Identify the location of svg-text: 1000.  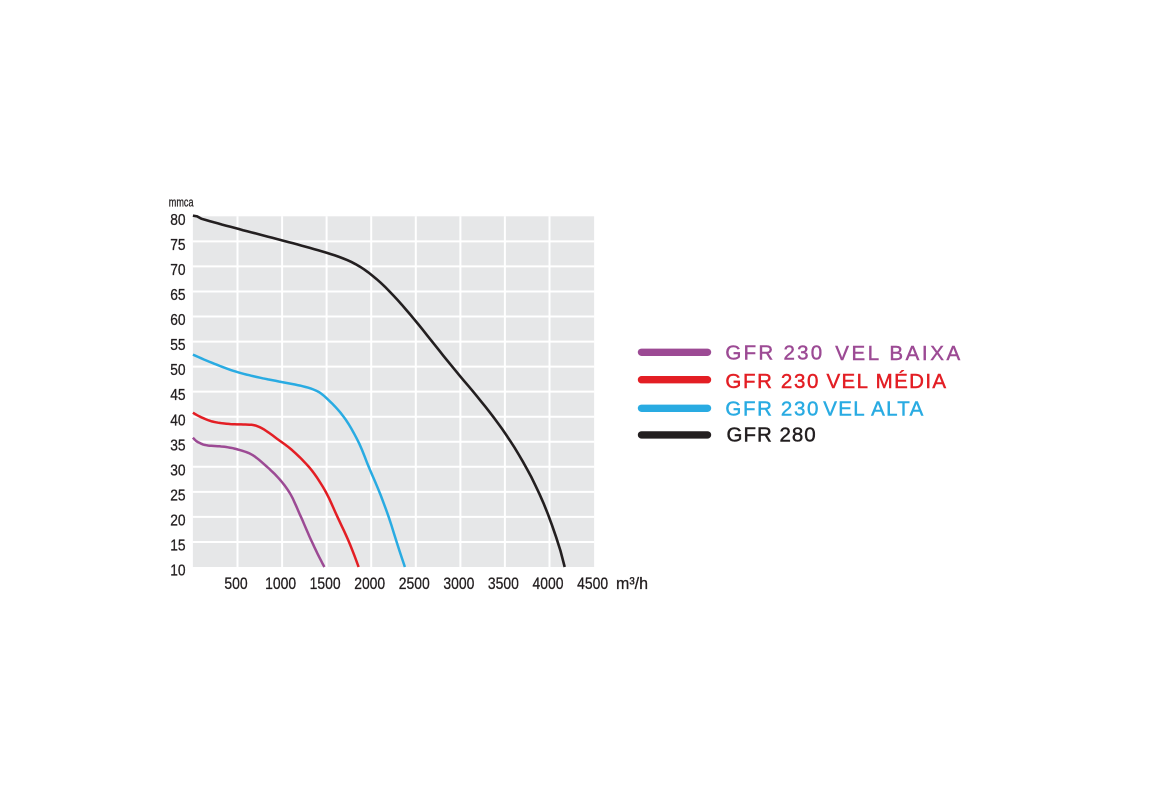
(280, 583).